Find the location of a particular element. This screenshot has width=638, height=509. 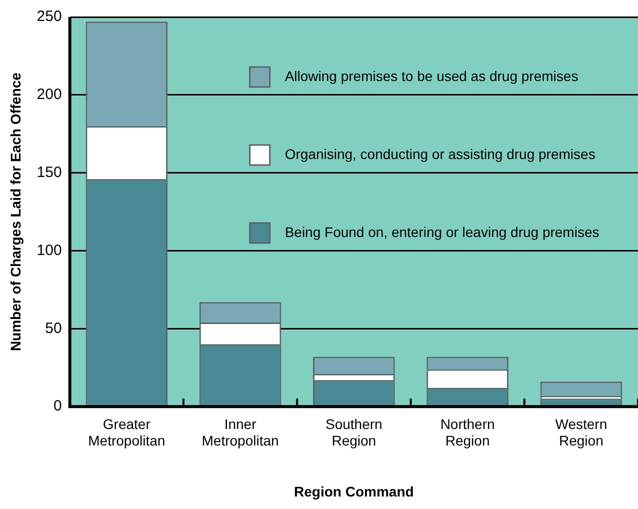

y-tick-label: 200 is located at coordinates (49, 95).